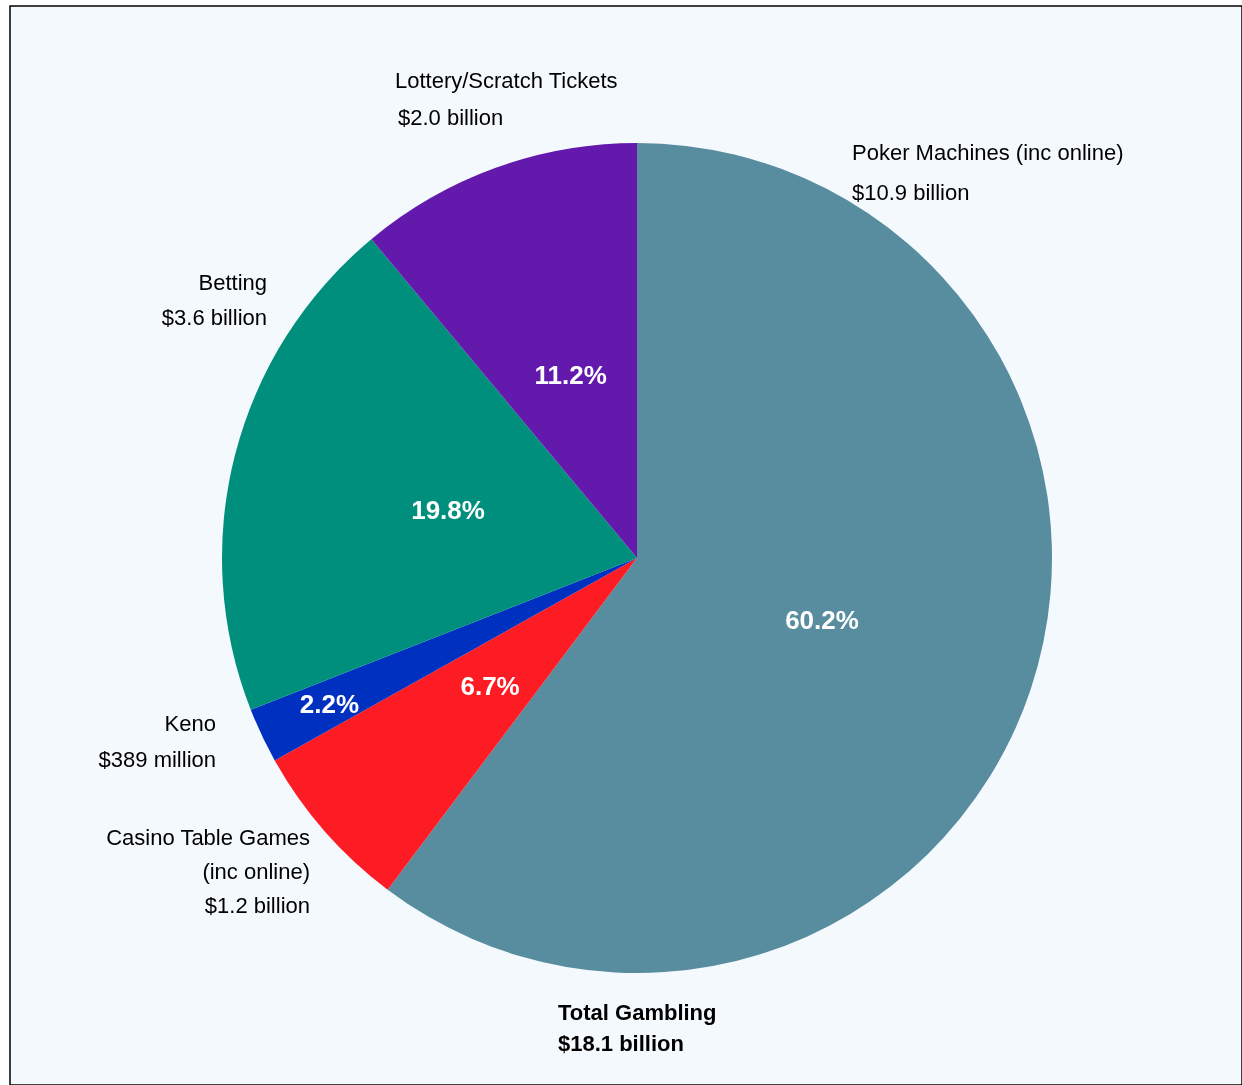  I want to click on text: 6.7%, so click(490, 686).